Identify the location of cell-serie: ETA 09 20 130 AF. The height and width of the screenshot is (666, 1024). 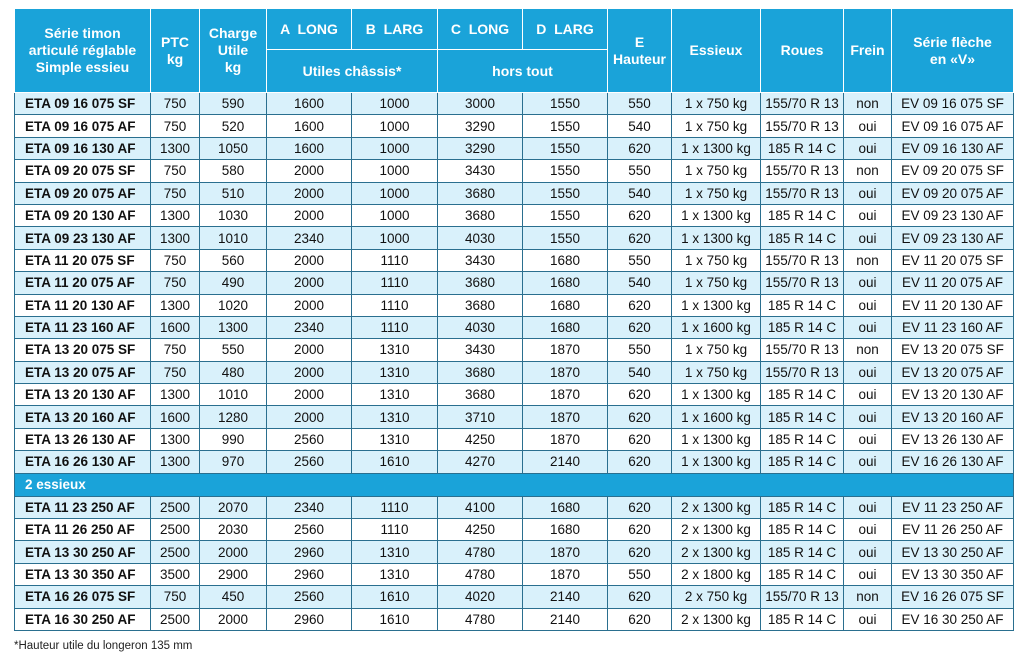
(82, 215).